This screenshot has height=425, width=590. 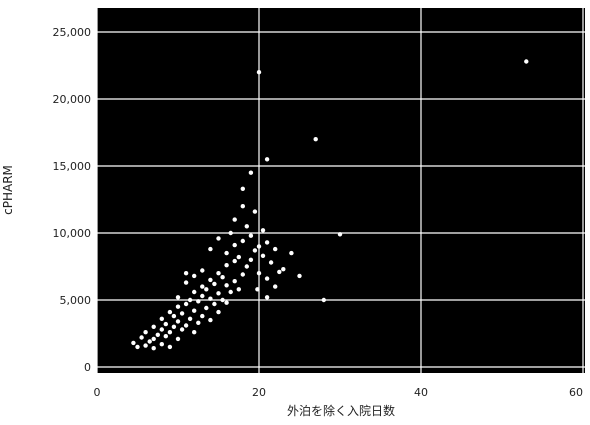 I want to click on x-tick-label: 20, so click(x=259, y=392).